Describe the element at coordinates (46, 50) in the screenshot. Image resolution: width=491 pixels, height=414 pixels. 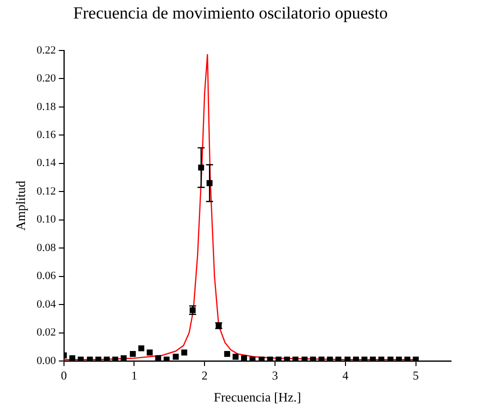
I see `y-tick-label: 0.22` at that location.